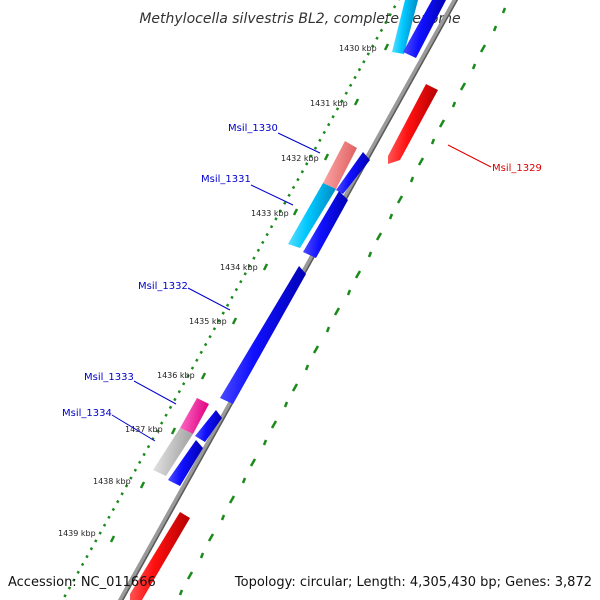 The height and width of the screenshot is (600, 600). I want to click on gene-msil-1330-b, so click(353, 173).